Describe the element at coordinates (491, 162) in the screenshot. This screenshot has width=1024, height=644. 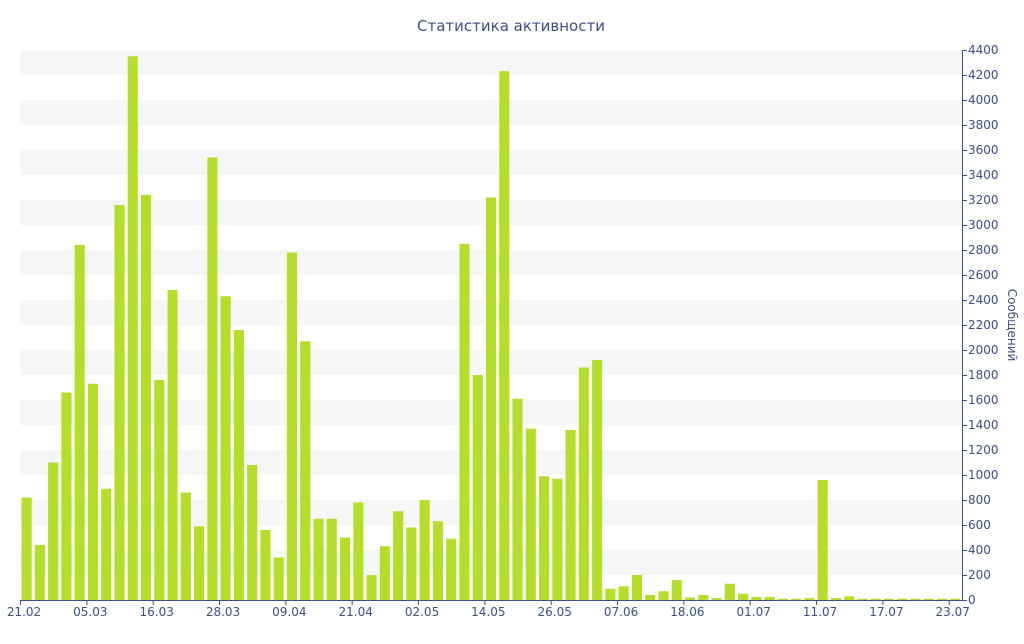
I see `grid-band` at that location.